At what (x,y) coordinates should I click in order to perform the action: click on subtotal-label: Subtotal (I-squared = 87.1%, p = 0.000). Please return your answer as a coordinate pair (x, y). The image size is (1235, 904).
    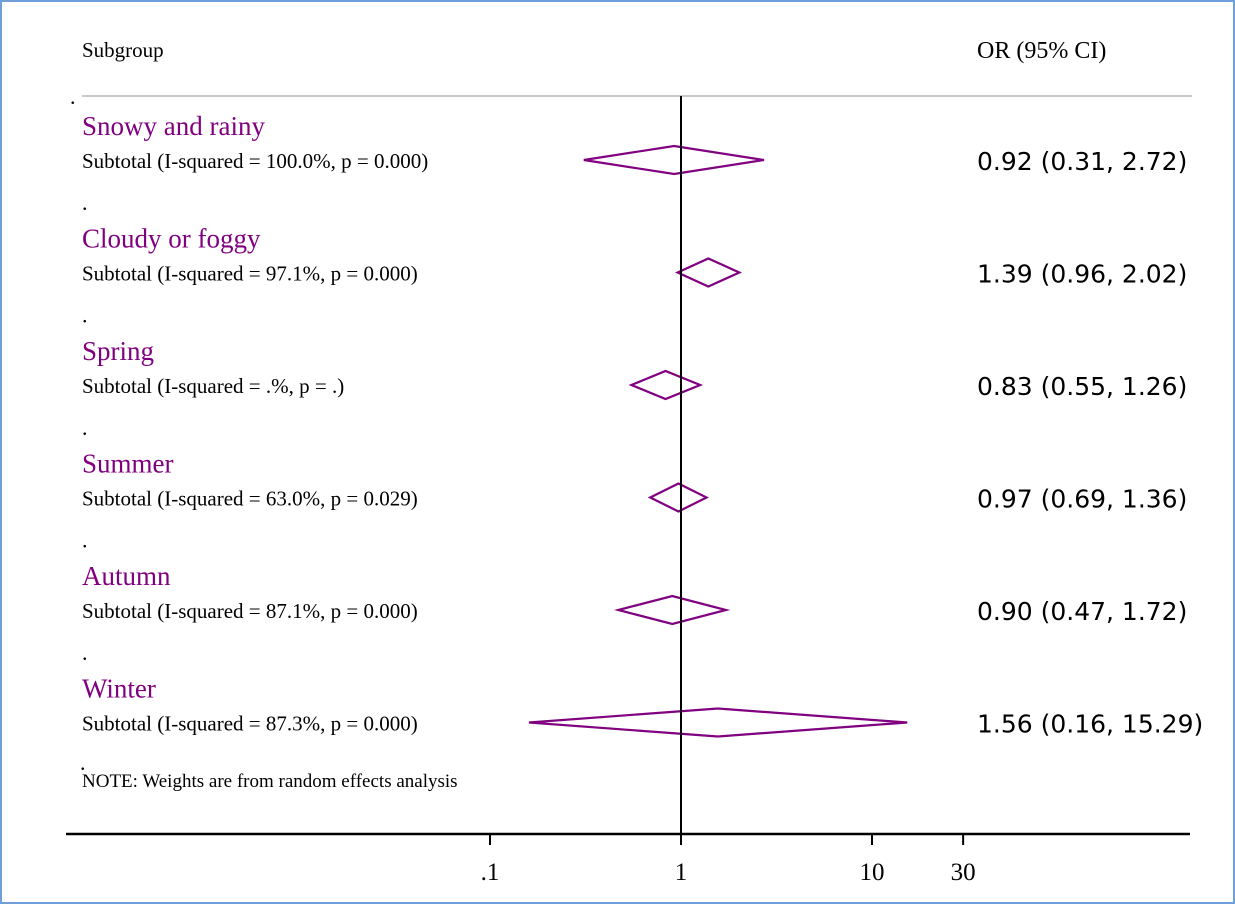
    Looking at the image, I should click on (250, 611).